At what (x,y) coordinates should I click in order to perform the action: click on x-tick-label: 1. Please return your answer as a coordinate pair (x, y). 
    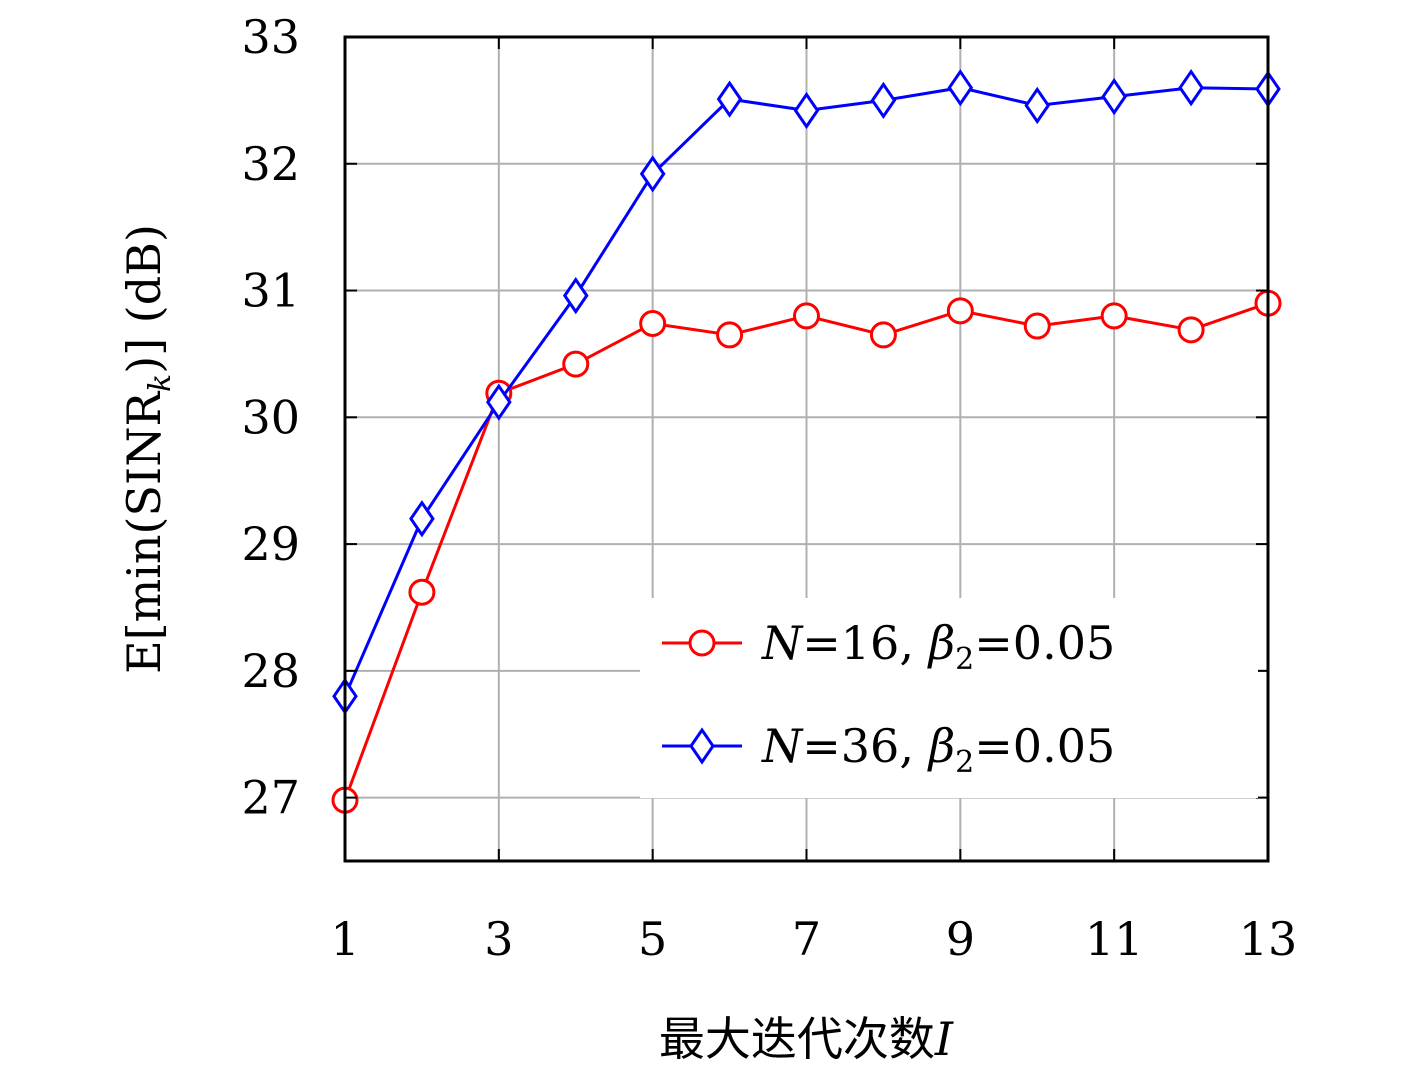
    Looking at the image, I should click on (344, 939).